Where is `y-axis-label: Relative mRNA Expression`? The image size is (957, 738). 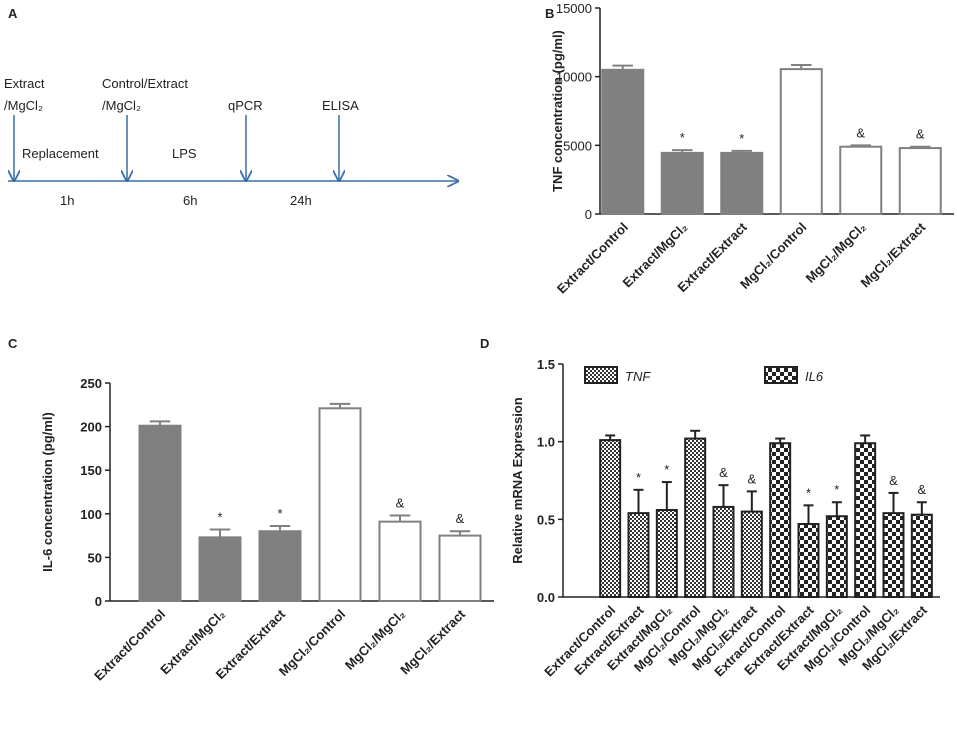 y-axis-label: Relative mRNA Expression is located at coordinates (517, 480).